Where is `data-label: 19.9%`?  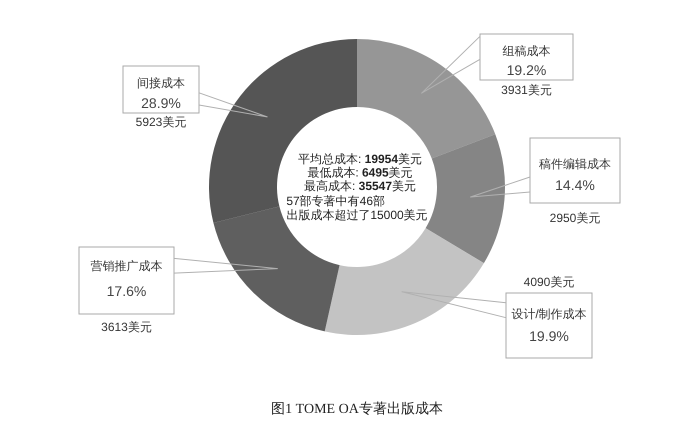 data-label: 19.9% is located at coordinates (549, 336).